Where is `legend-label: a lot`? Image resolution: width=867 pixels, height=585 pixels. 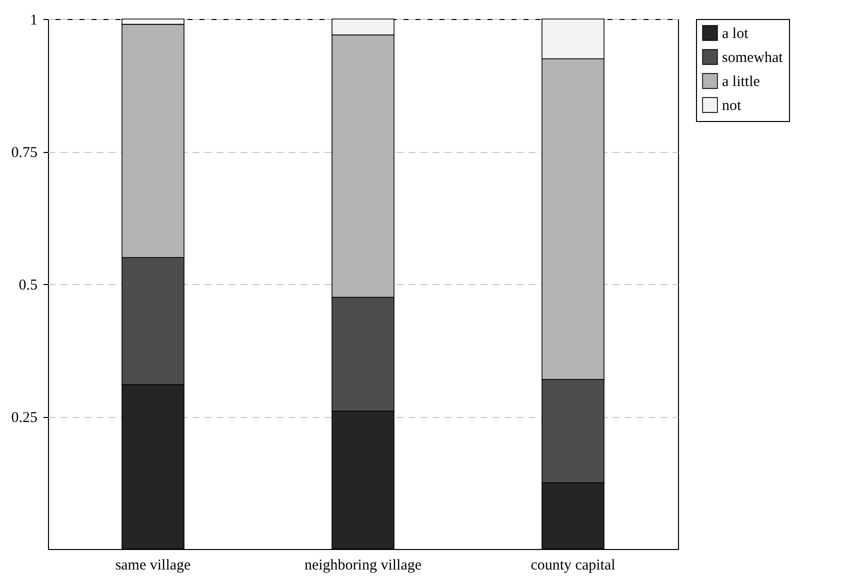 legend-label: a lot is located at coordinates (736, 34).